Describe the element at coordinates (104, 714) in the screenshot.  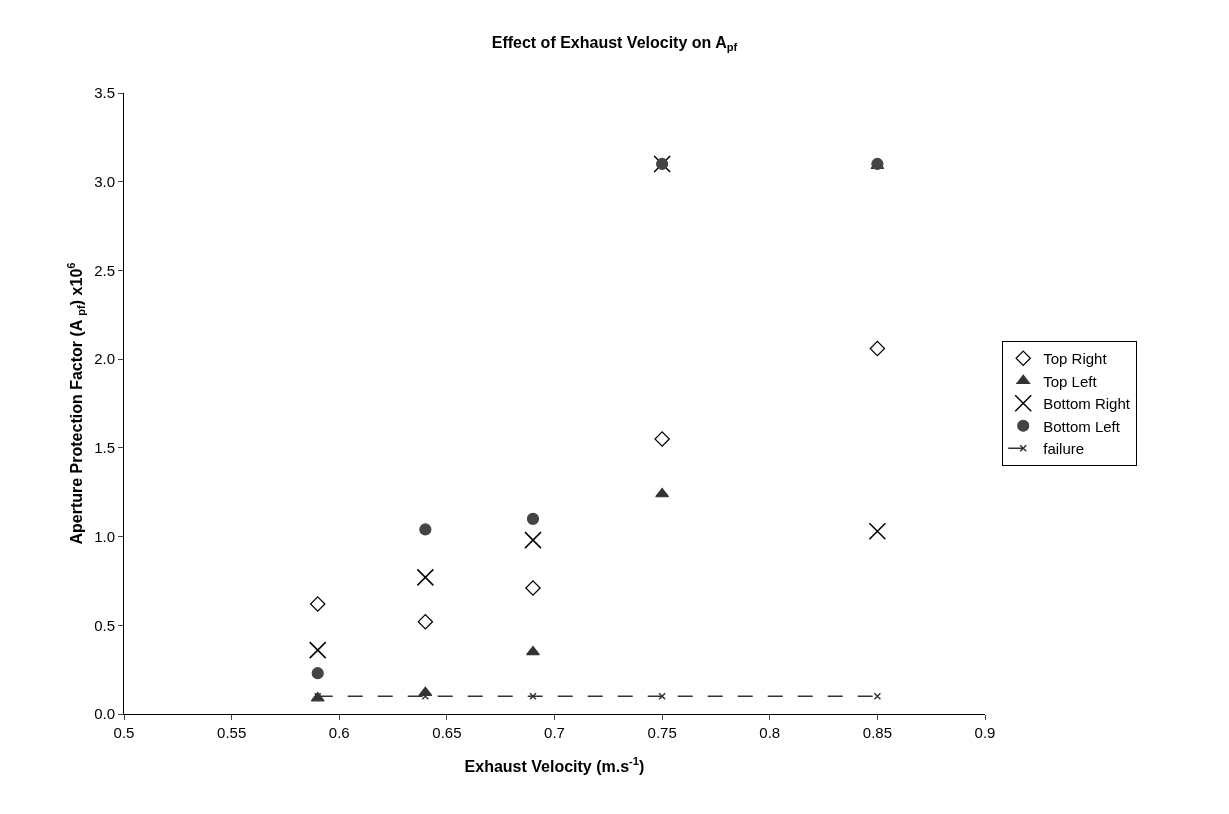
I see `y-tick-label: 0.0` at that location.